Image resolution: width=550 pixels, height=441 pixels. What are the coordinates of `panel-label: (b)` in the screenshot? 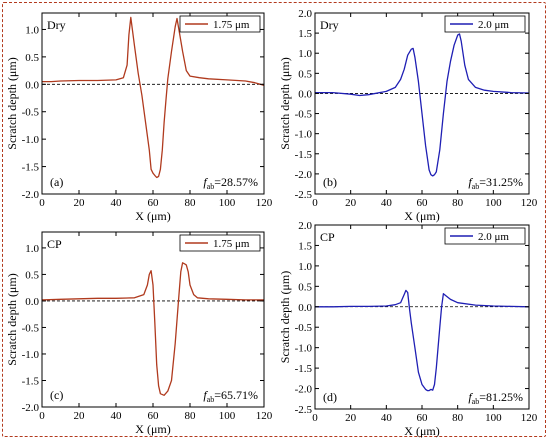 It's located at (330, 182).